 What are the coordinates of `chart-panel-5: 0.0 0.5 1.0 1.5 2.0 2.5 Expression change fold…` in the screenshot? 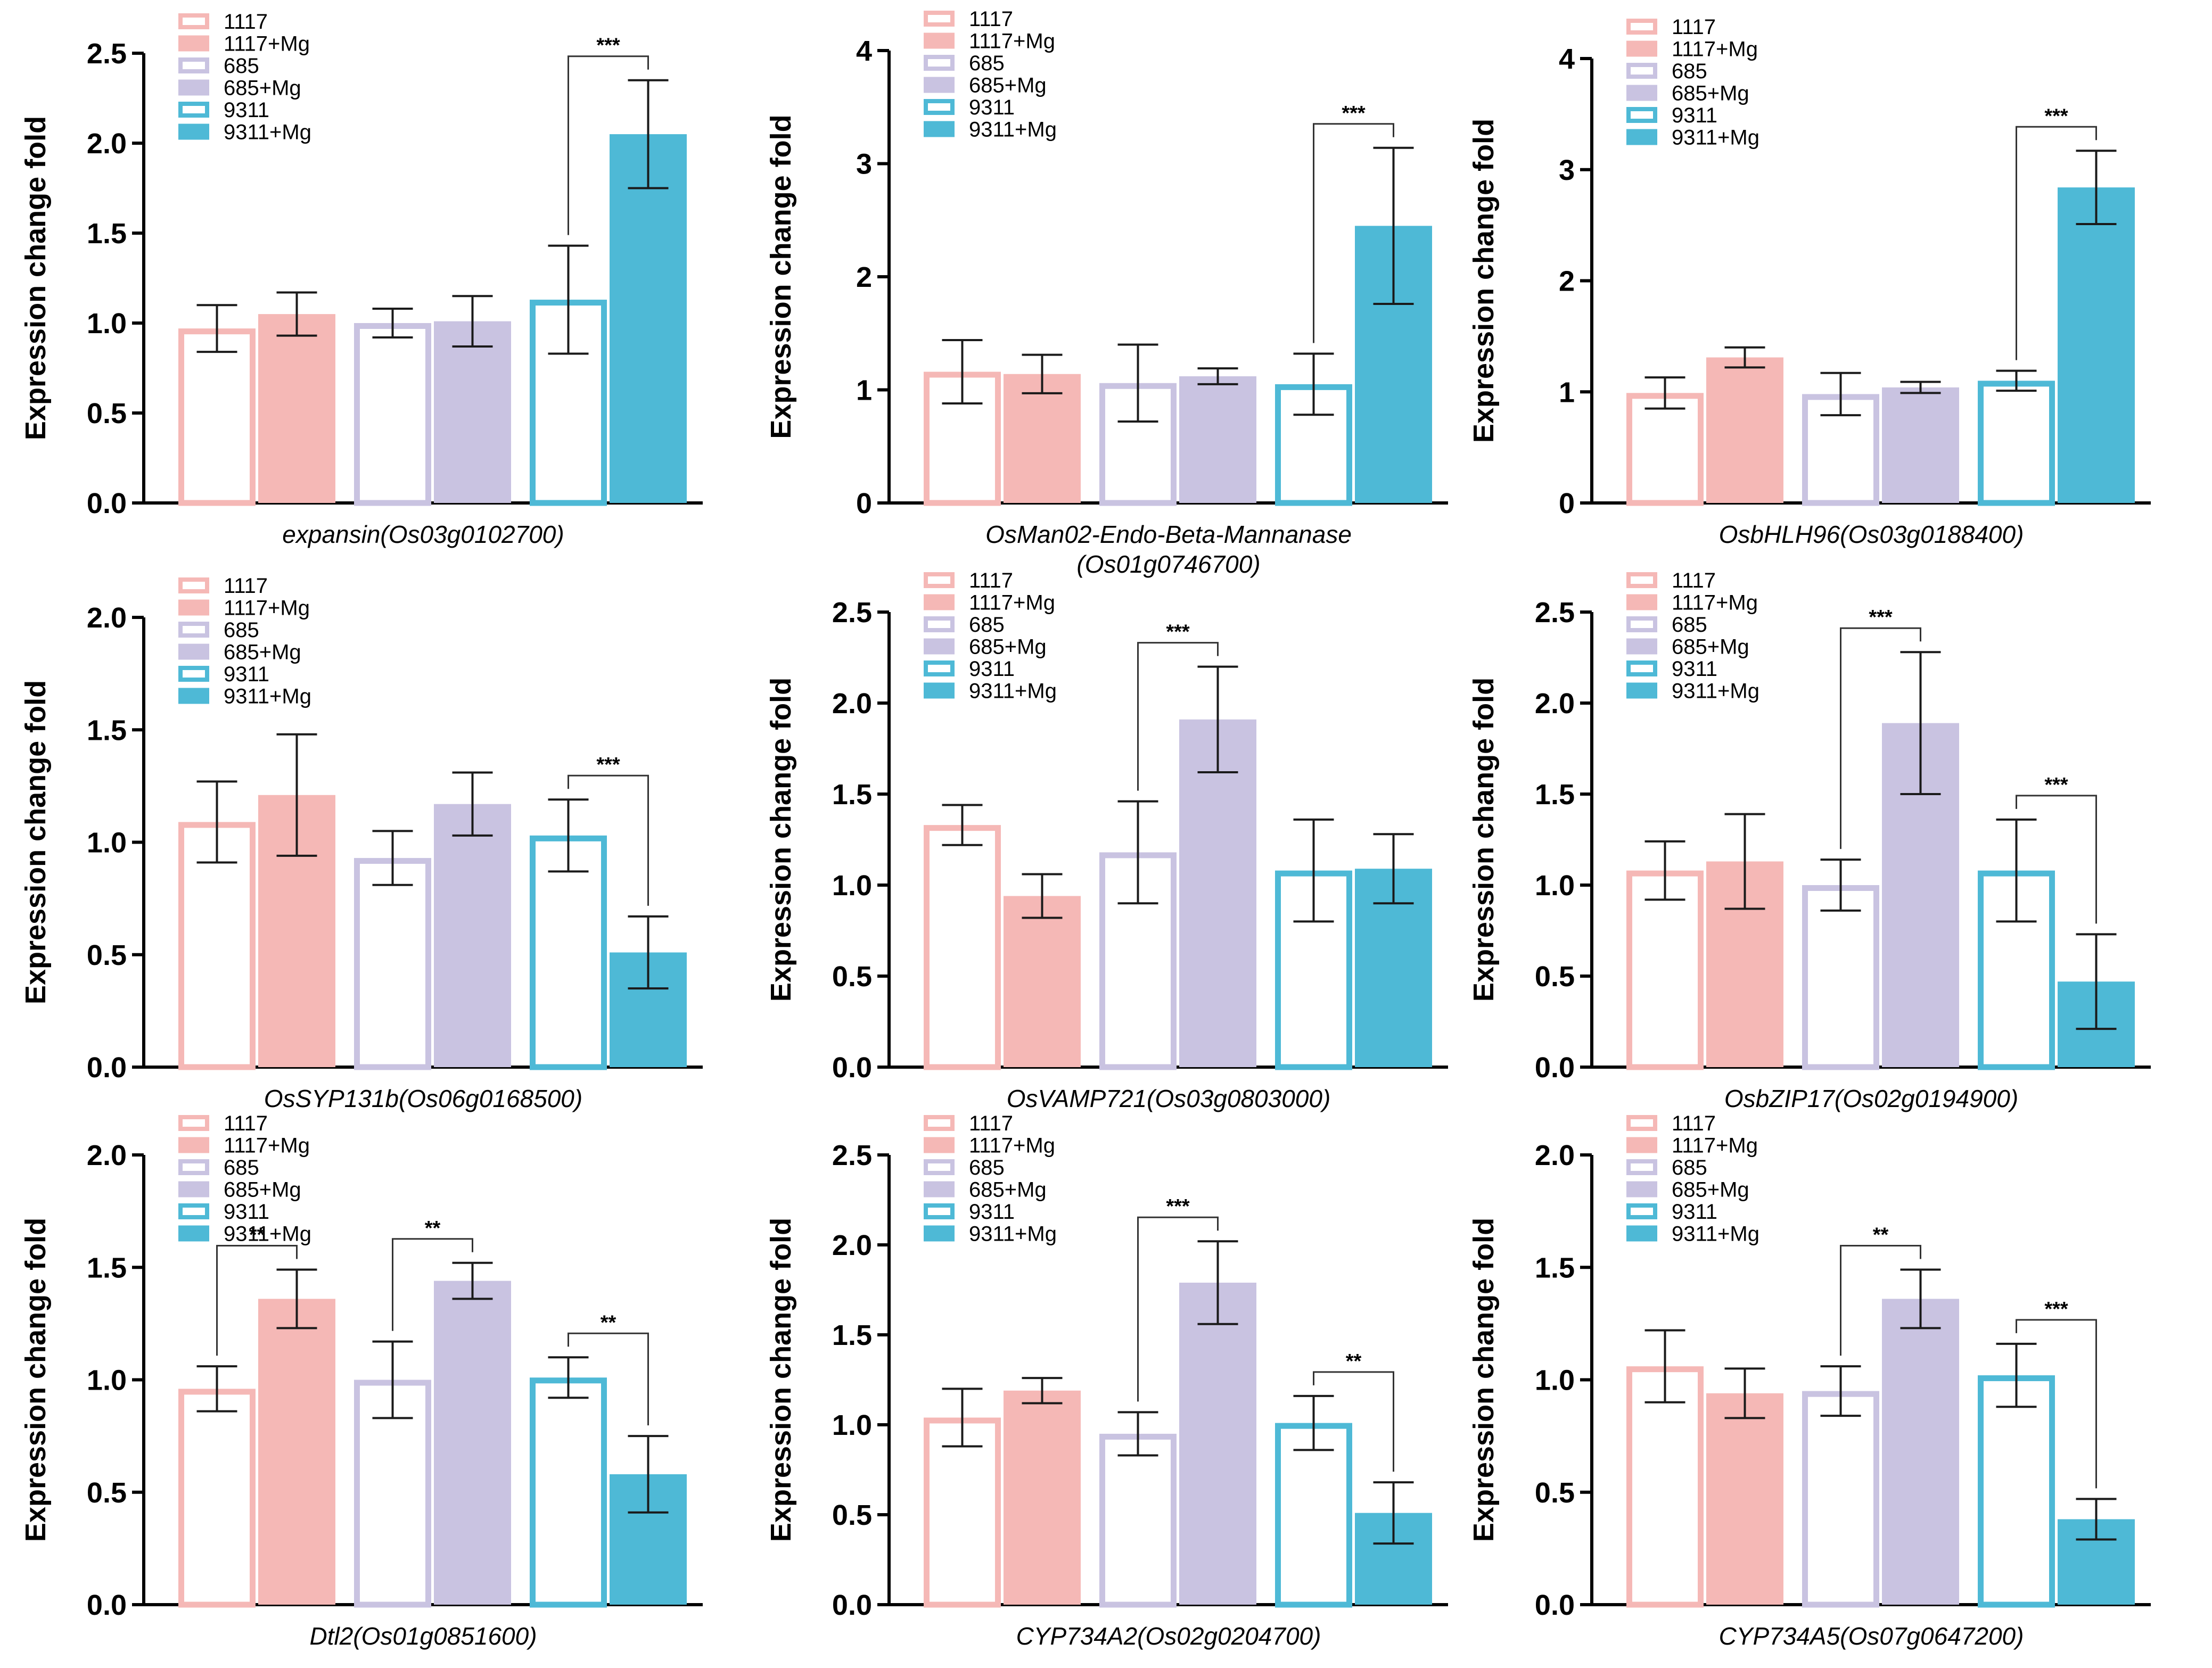 It's located at (1106, 840).